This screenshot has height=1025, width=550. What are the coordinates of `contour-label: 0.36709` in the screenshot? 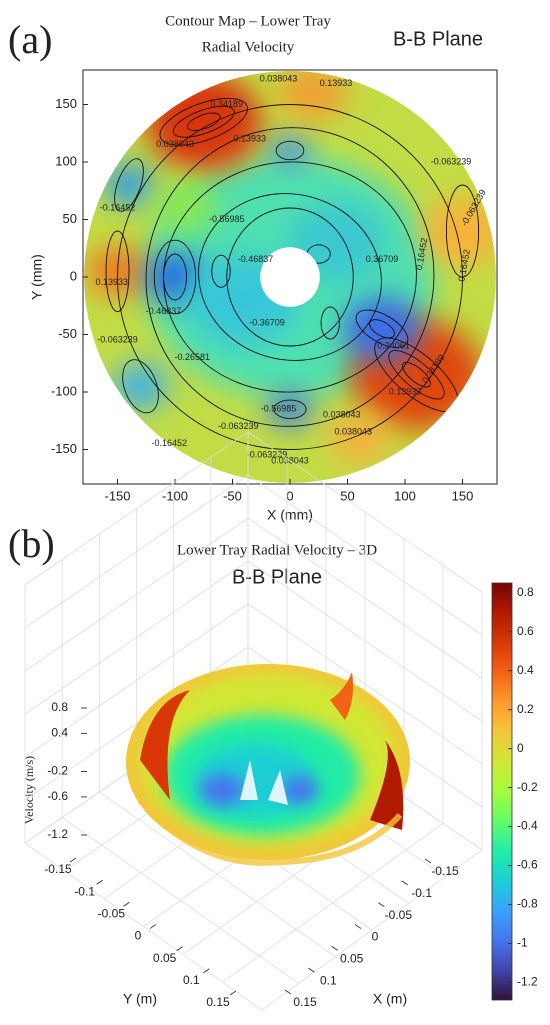 It's located at (382, 259).